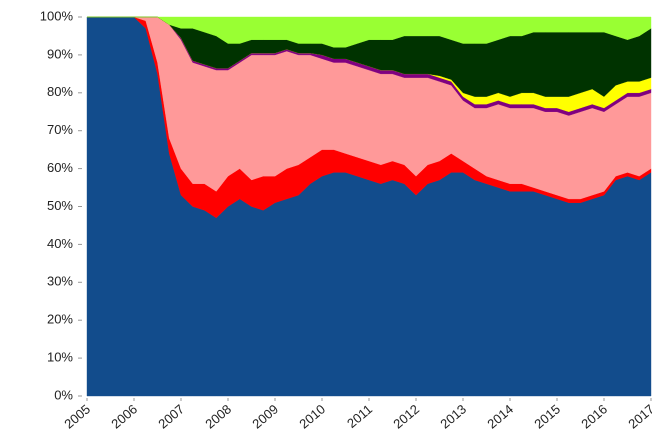 This screenshot has width=652, height=430. Describe the element at coordinates (359, 415) in the screenshot. I see `x-tick-label: 2011` at that location.